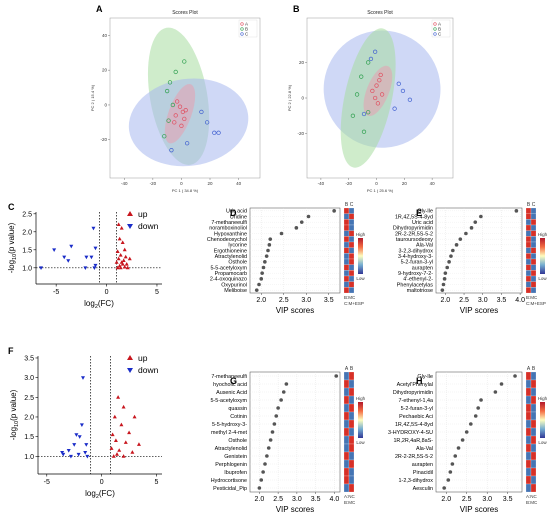 Image resolution: width=550 pixels, height=520 pixels. I want to click on feature-label: Propamocarb, so click(231, 274).